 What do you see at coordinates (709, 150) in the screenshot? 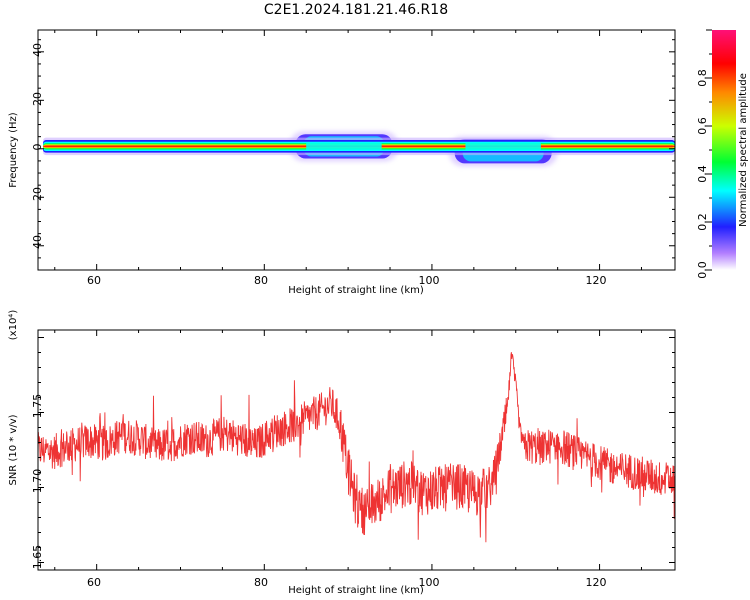
I see `colorbar-ticks` at bounding box center [709, 150].